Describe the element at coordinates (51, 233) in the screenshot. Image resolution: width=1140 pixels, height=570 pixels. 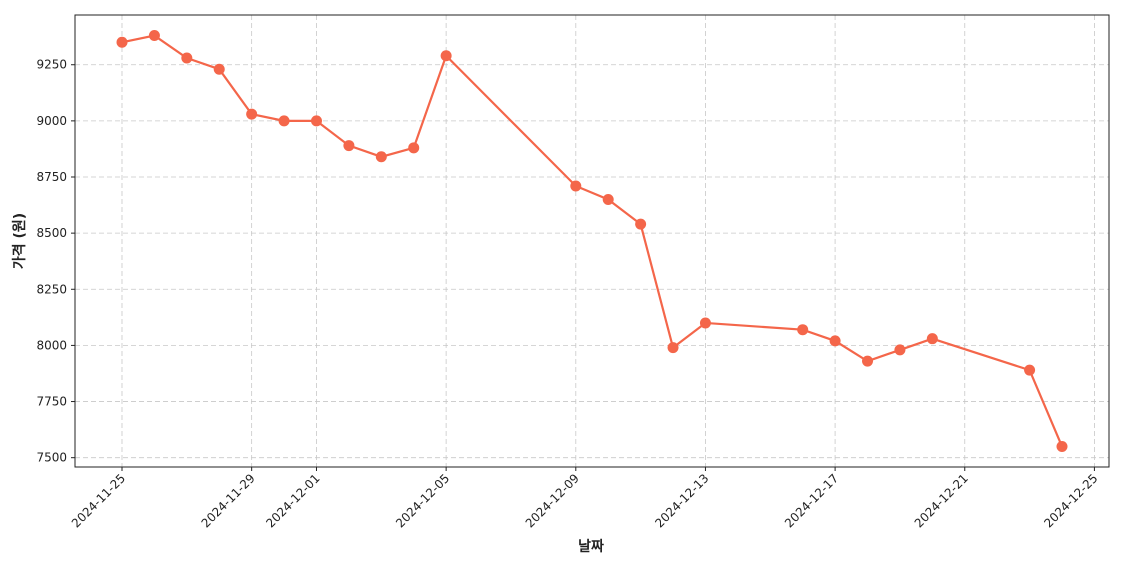
I see `y-tick-label: 8500` at that location.